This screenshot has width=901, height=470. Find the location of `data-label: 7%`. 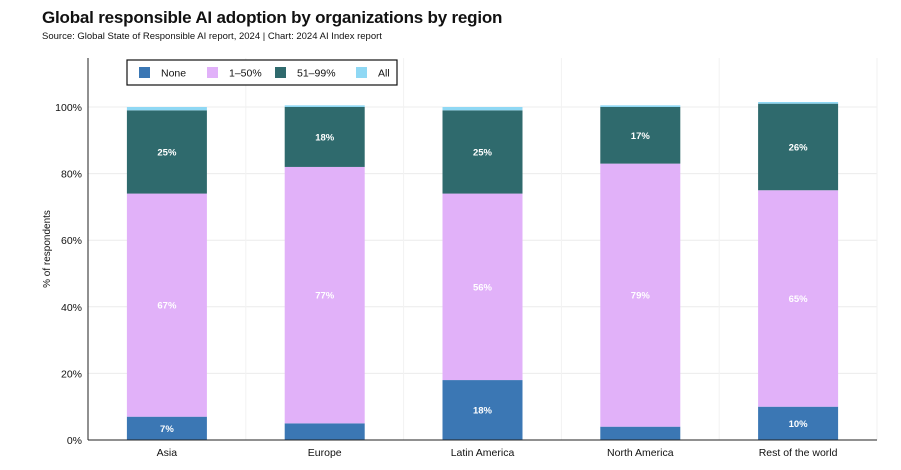

data-label: 7% is located at coordinates (167, 429).